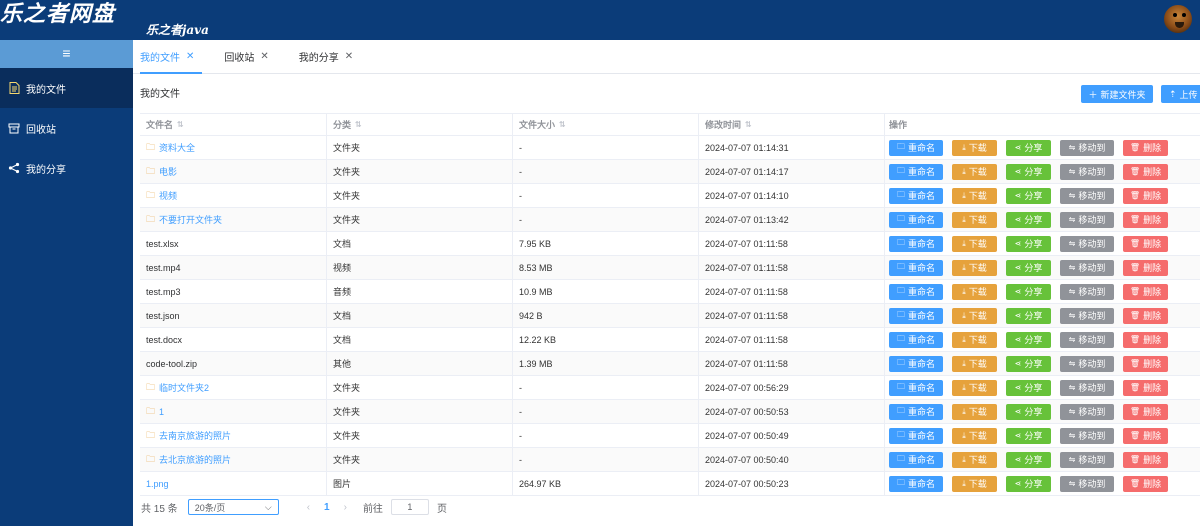 The width and height of the screenshot is (1200, 526). Describe the element at coordinates (606, 124) in the screenshot. I see `column-header-size: 文件大小 ⇅` at that location.